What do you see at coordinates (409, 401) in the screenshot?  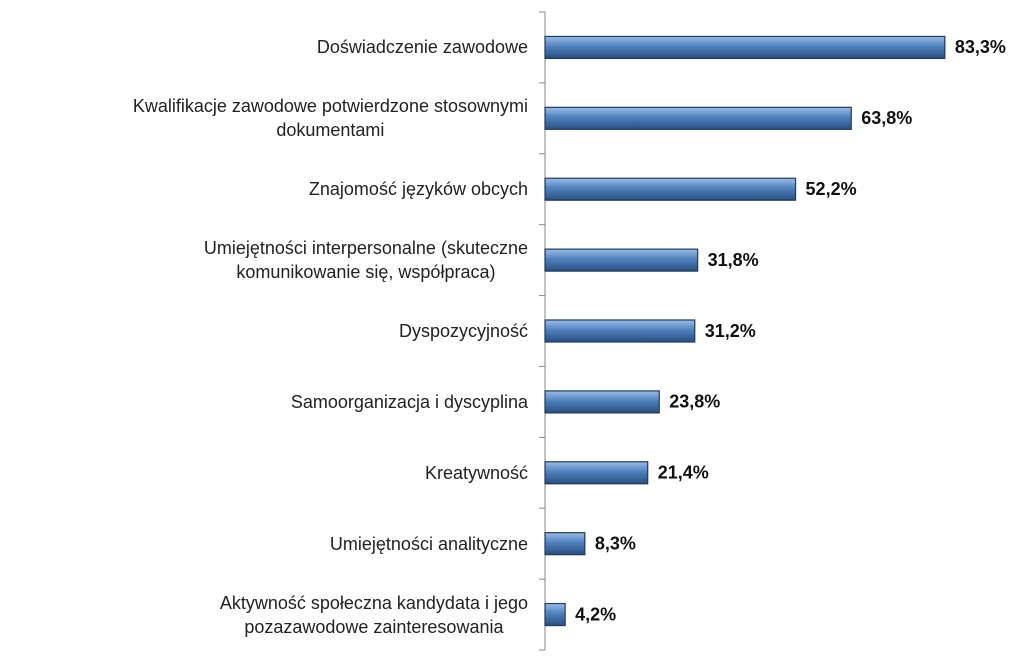 I see `category-label: Samoorganizacja i dyscyplina` at bounding box center [409, 401].